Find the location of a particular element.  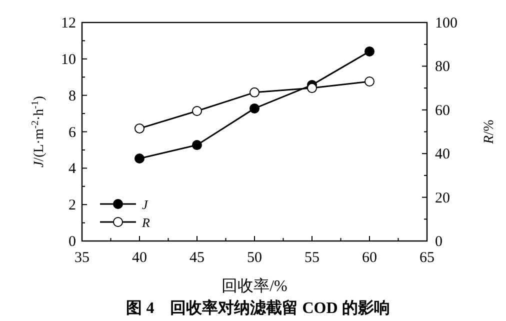

y-tick-label: 8 is located at coordinates (72, 96).